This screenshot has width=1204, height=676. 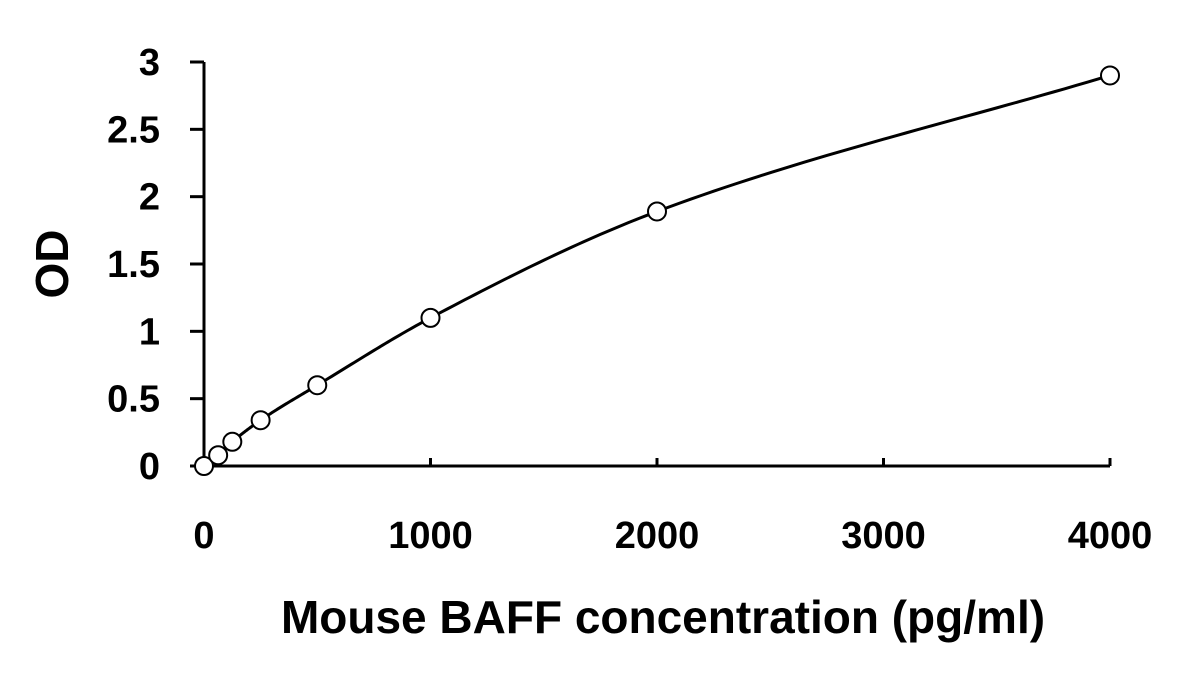 What do you see at coordinates (663, 617) in the screenshot?
I see `x-axis-title: Mouse BAFF concentration (pg/ml)` at bounding box center [663, 617].